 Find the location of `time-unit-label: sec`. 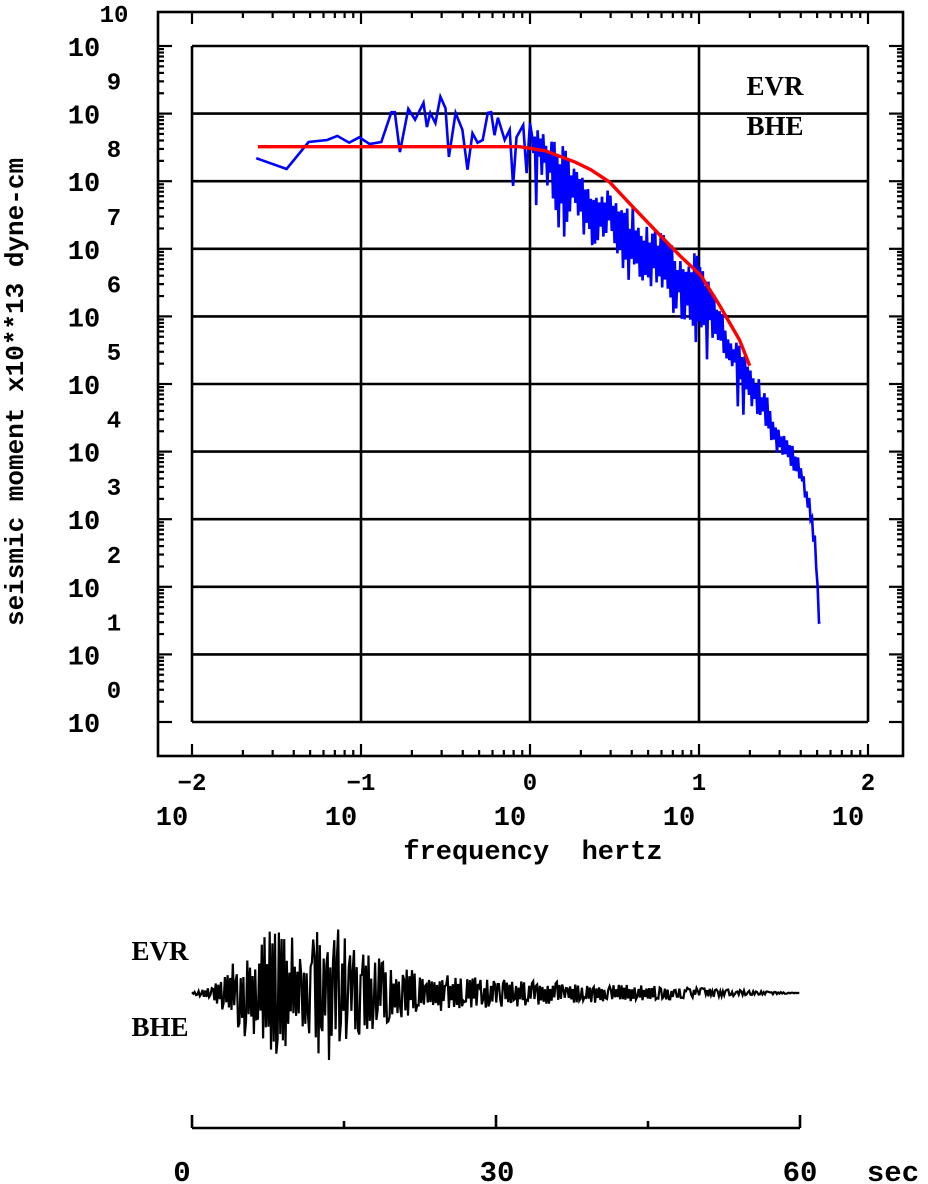

time-unit-label: sec is located at coordinates (893, 1170).